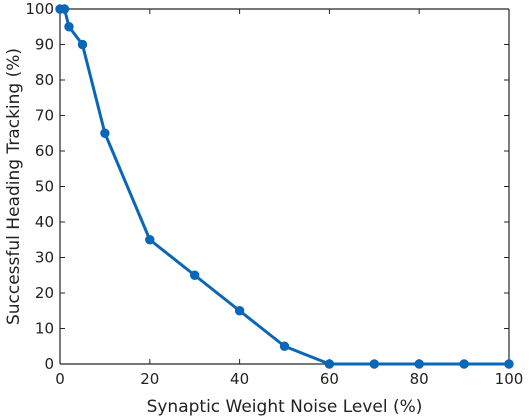 Image resolution: width=529 pixels, height=417 pixels. I want to click on y-tick-label: 50, so click(44, 187).